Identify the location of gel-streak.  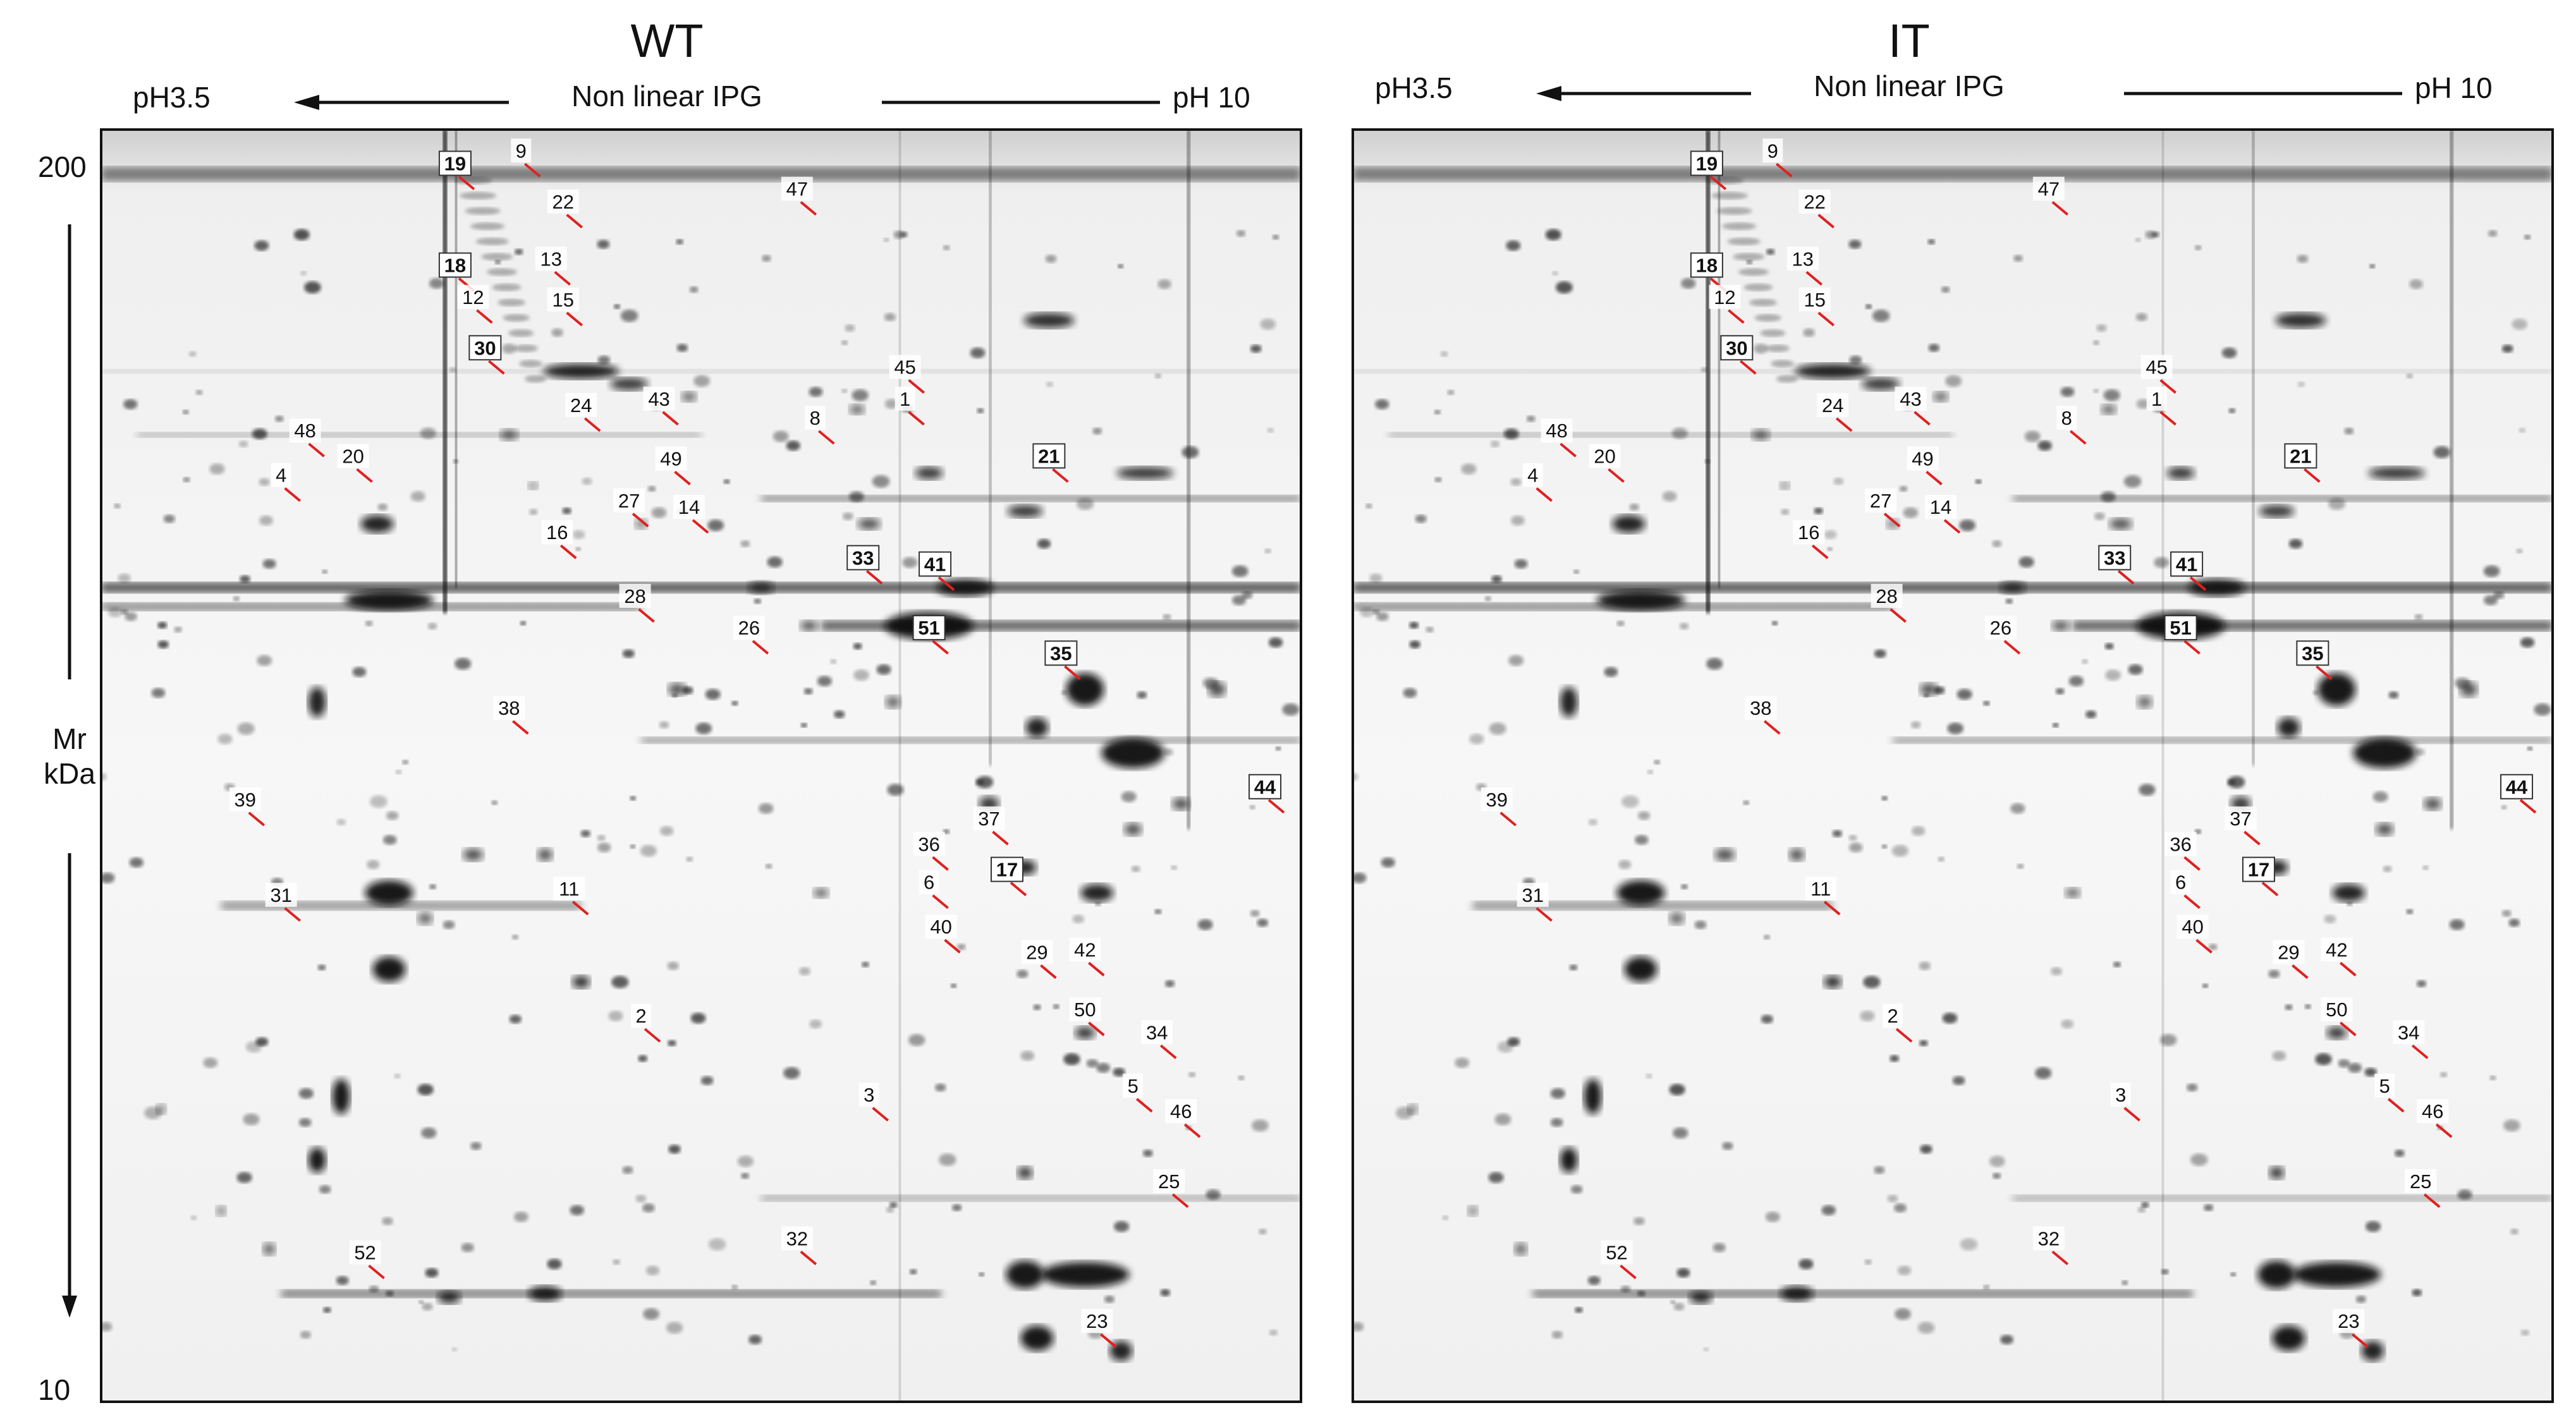
(456, 359).